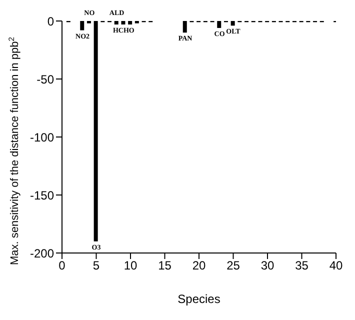 This screenshot has height=320, width=355. Describe the element at coordinates (45, 79) in the screenshot. I see `y-tick-label: -50` at that location.